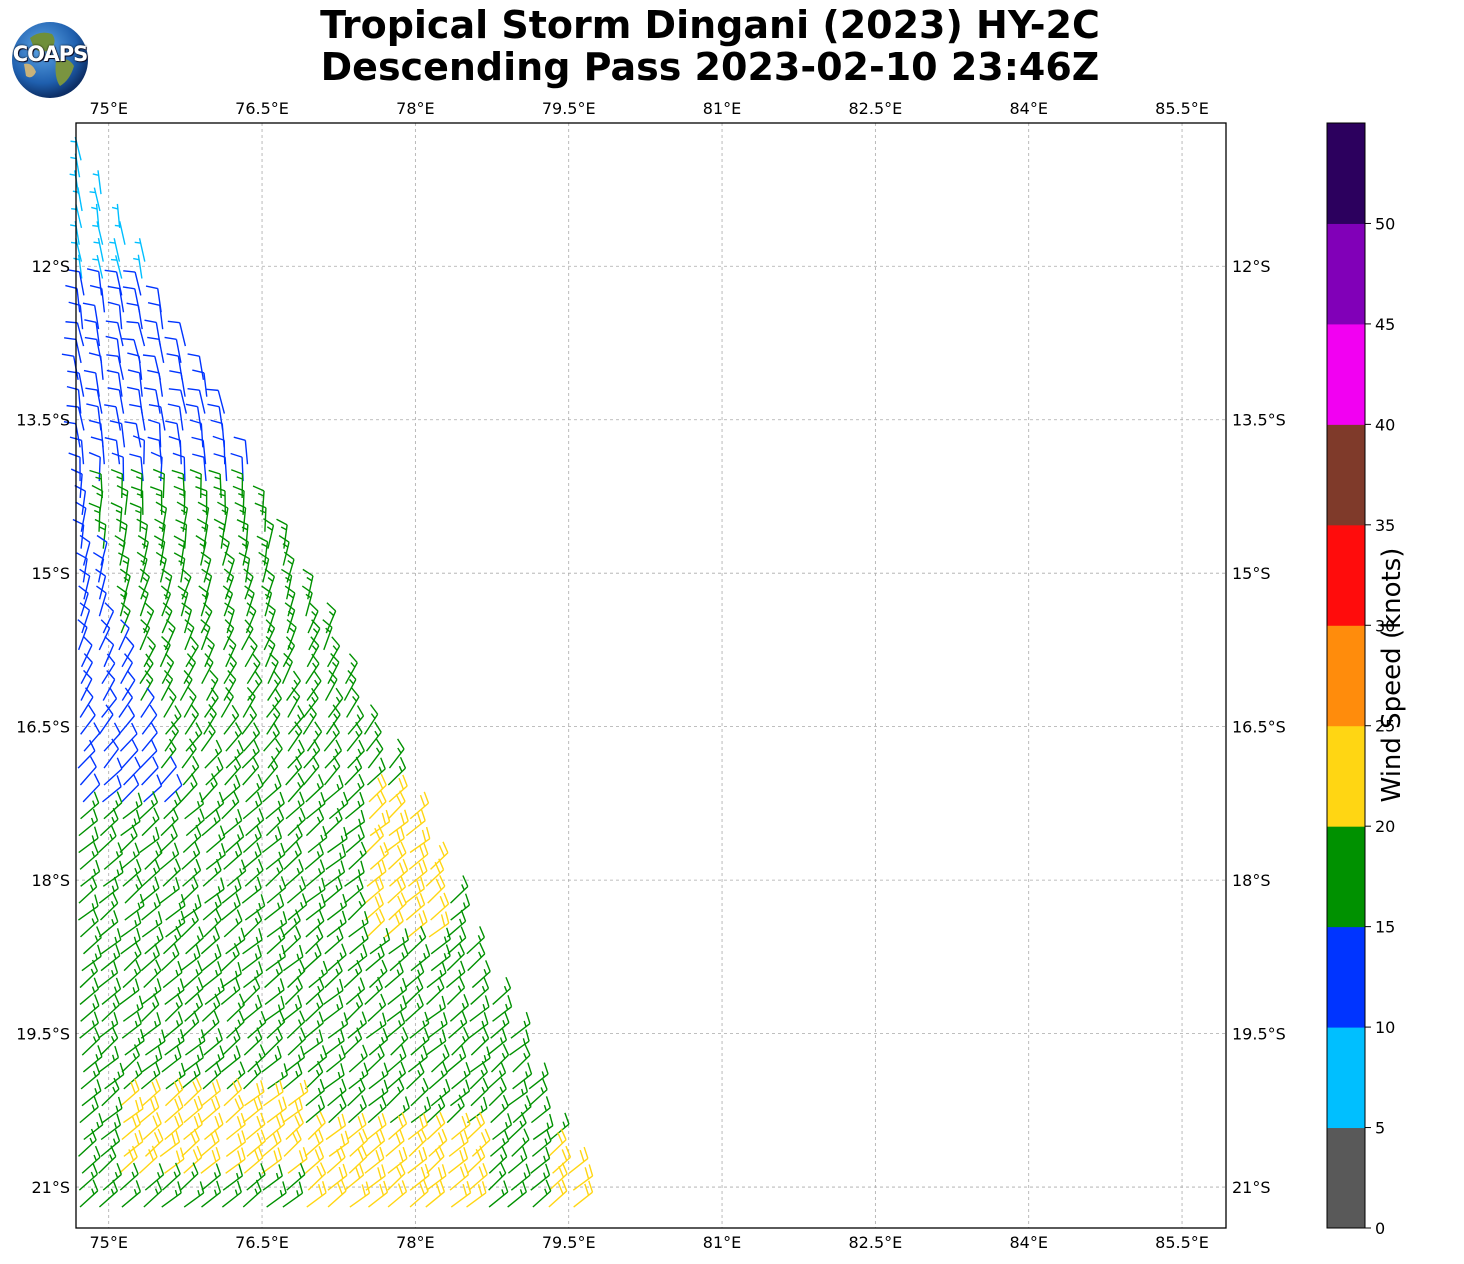 The image size is (1464, 1264). I want to click on lon-tick-label: 85.5°E, so click(1182, 108).